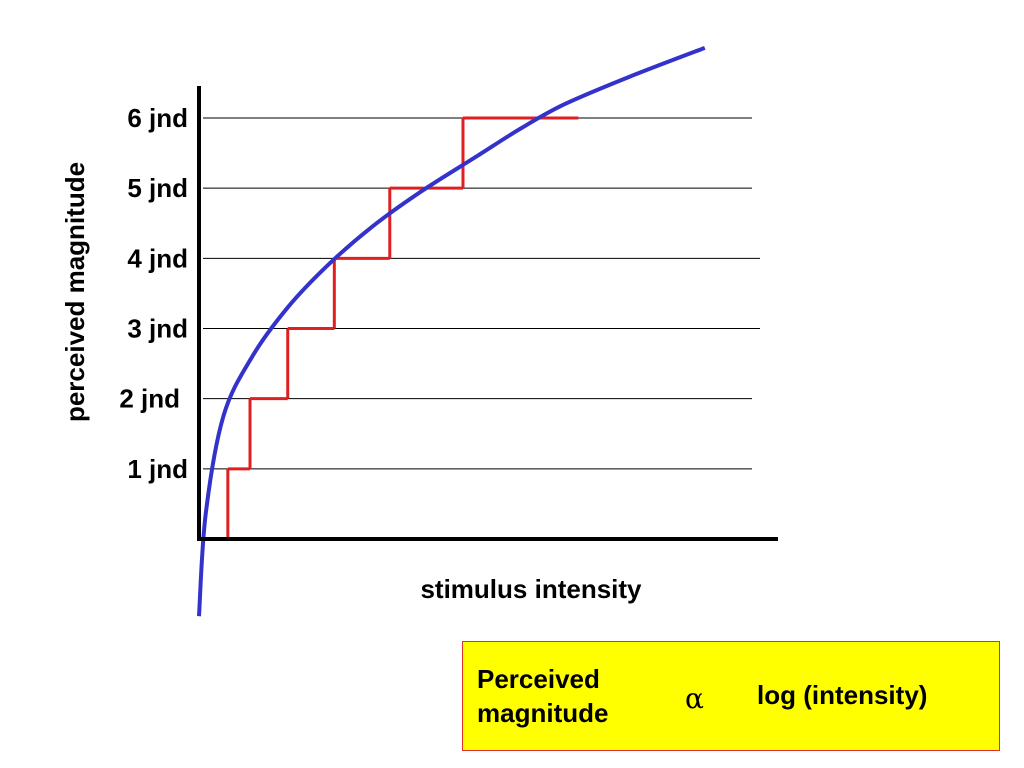  Describe the element at coordinates (157, 329) in the screenshot. I see `y-tick-label-3: 3 jnd` at that location.